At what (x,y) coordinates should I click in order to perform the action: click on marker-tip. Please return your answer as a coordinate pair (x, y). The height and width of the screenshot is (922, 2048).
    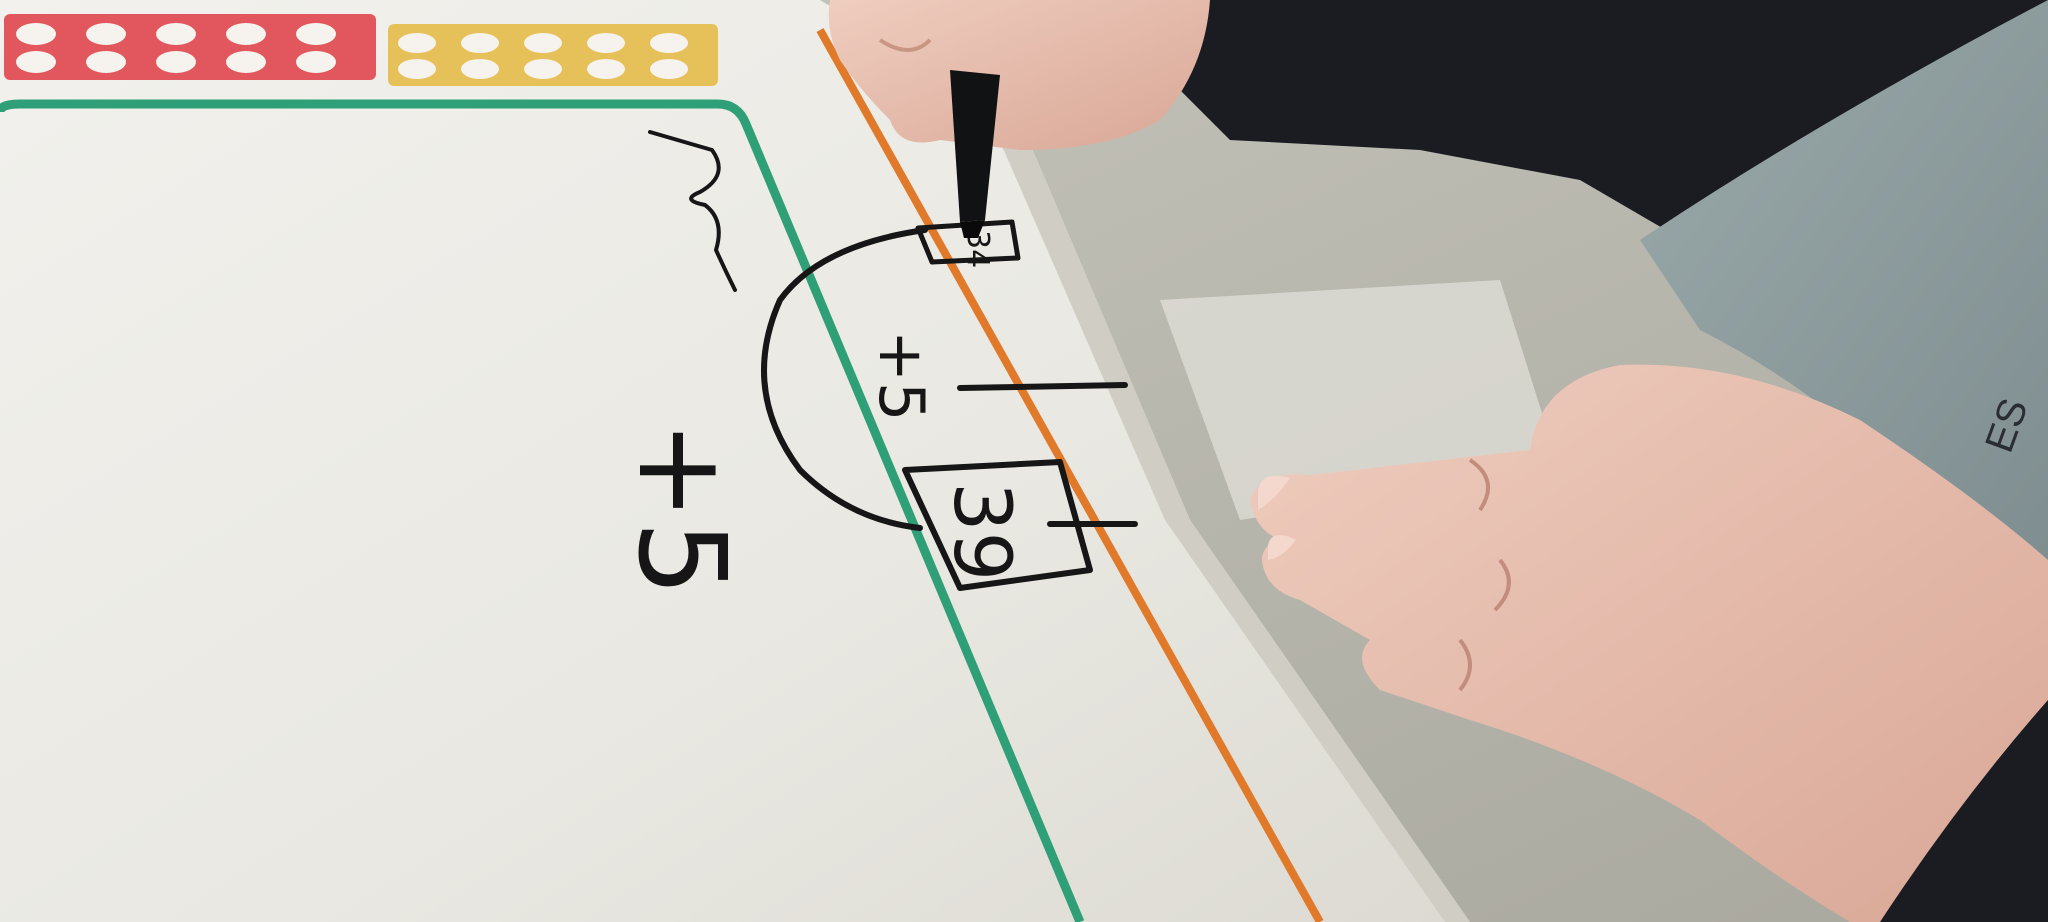
    Looking at the image, I should click on (972, 229).